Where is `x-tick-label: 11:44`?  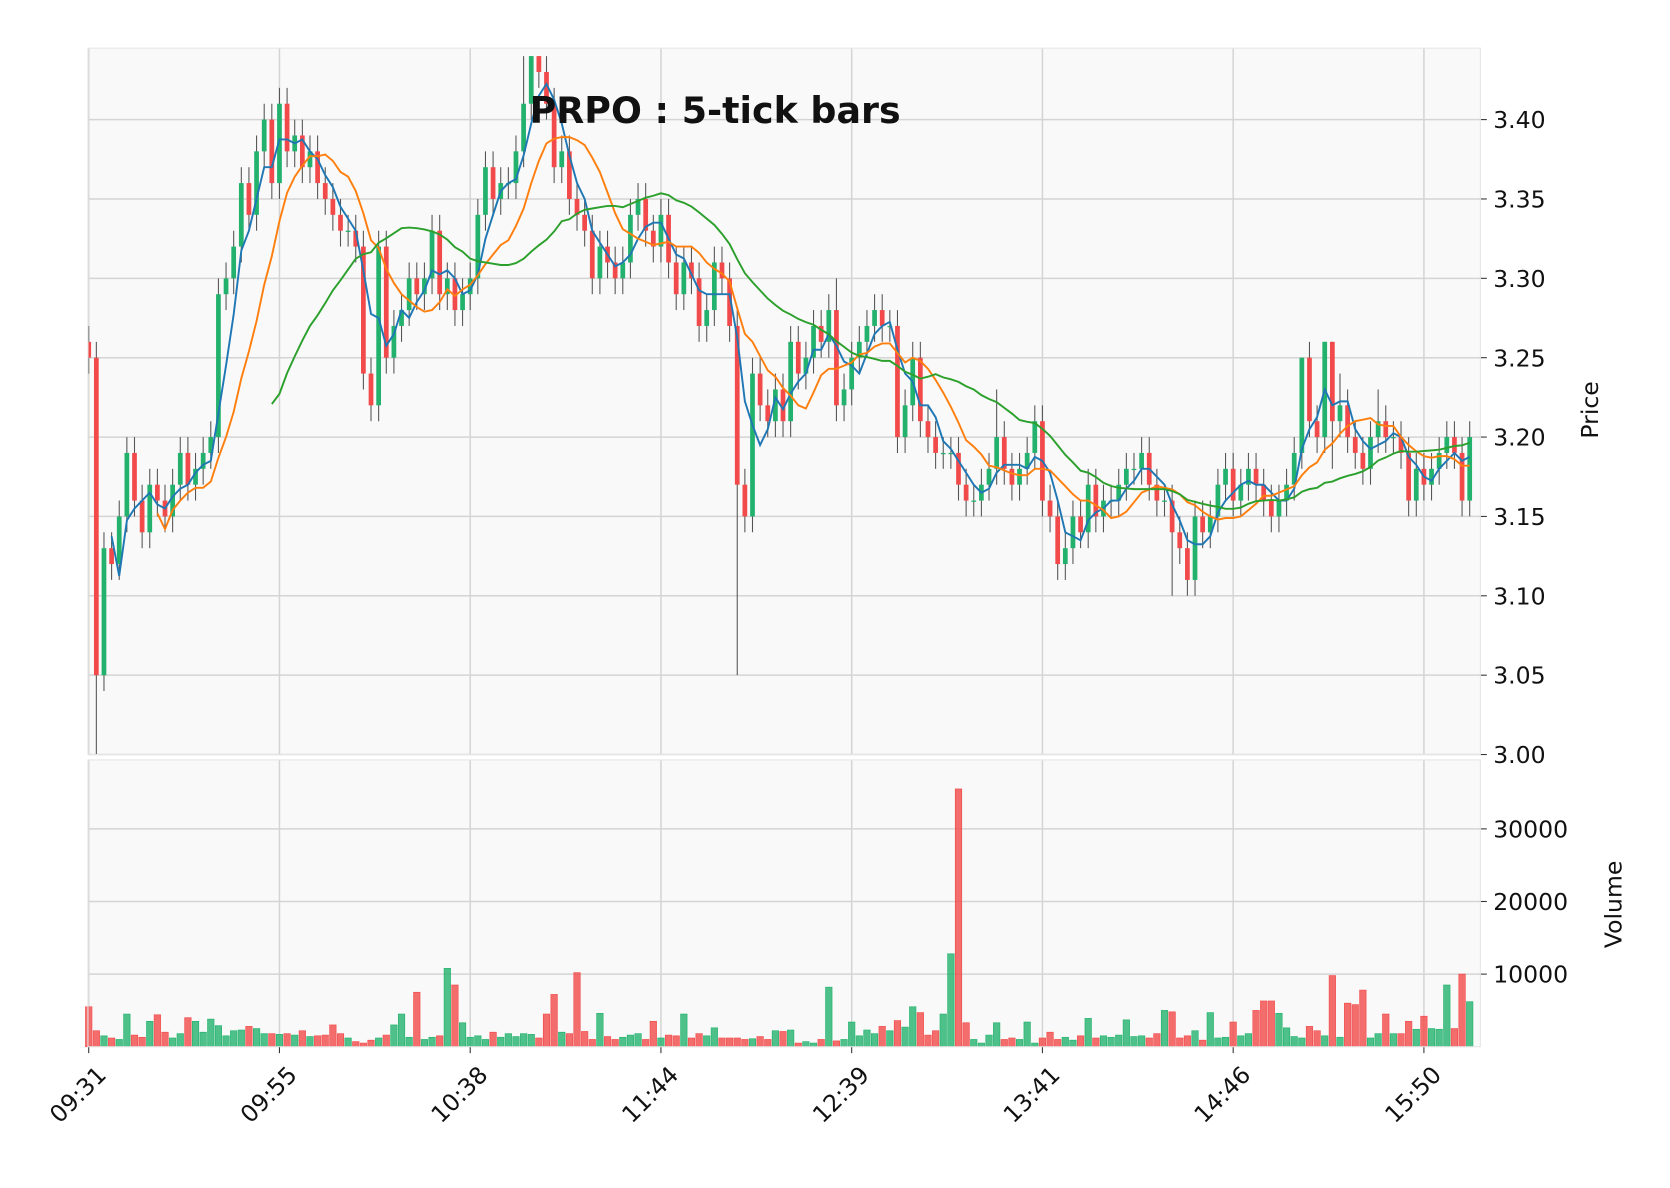
x-tick-label: 11:44 is located at coordinates (650, 1095).